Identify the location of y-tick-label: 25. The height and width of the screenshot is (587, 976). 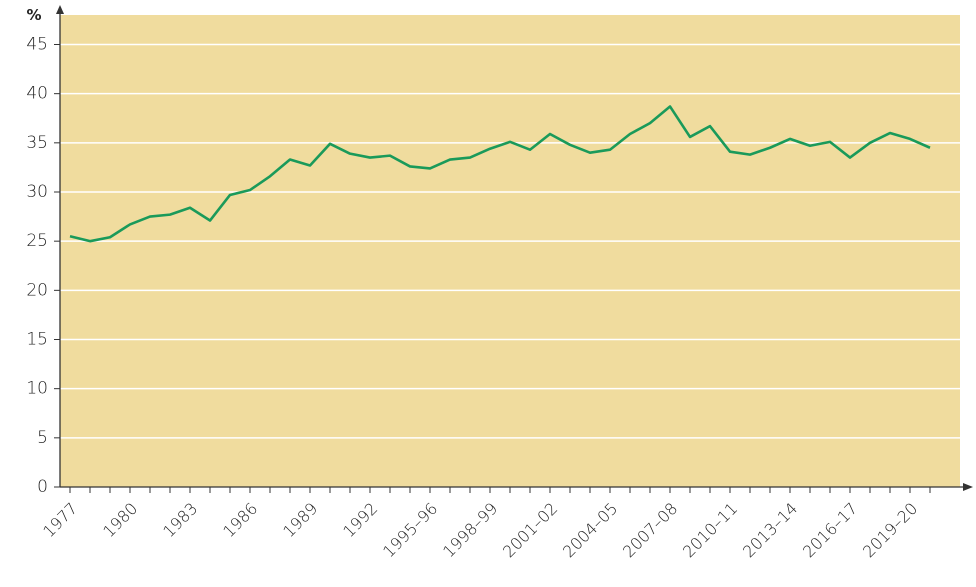
(37, 241).